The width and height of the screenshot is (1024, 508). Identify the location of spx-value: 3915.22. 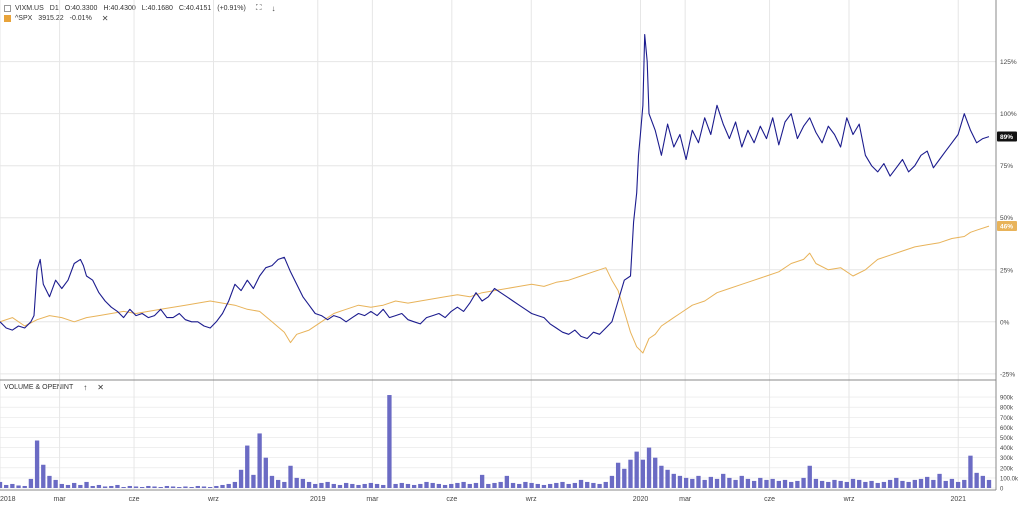
(51, 18).